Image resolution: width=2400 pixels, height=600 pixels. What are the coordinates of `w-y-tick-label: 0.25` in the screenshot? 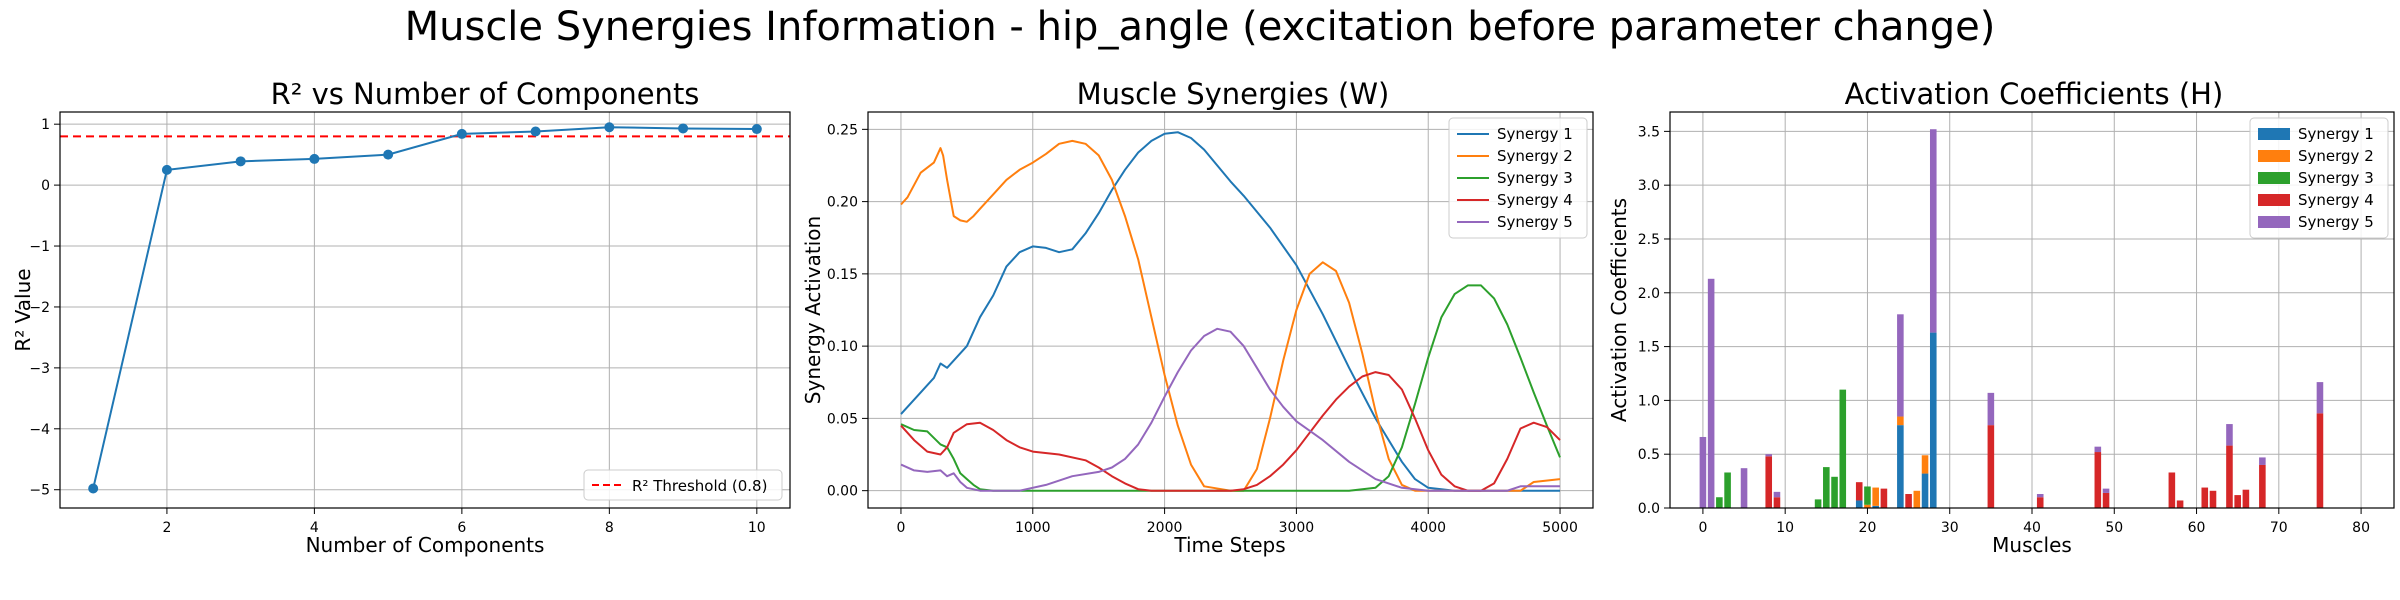 It's located at (842, 130).